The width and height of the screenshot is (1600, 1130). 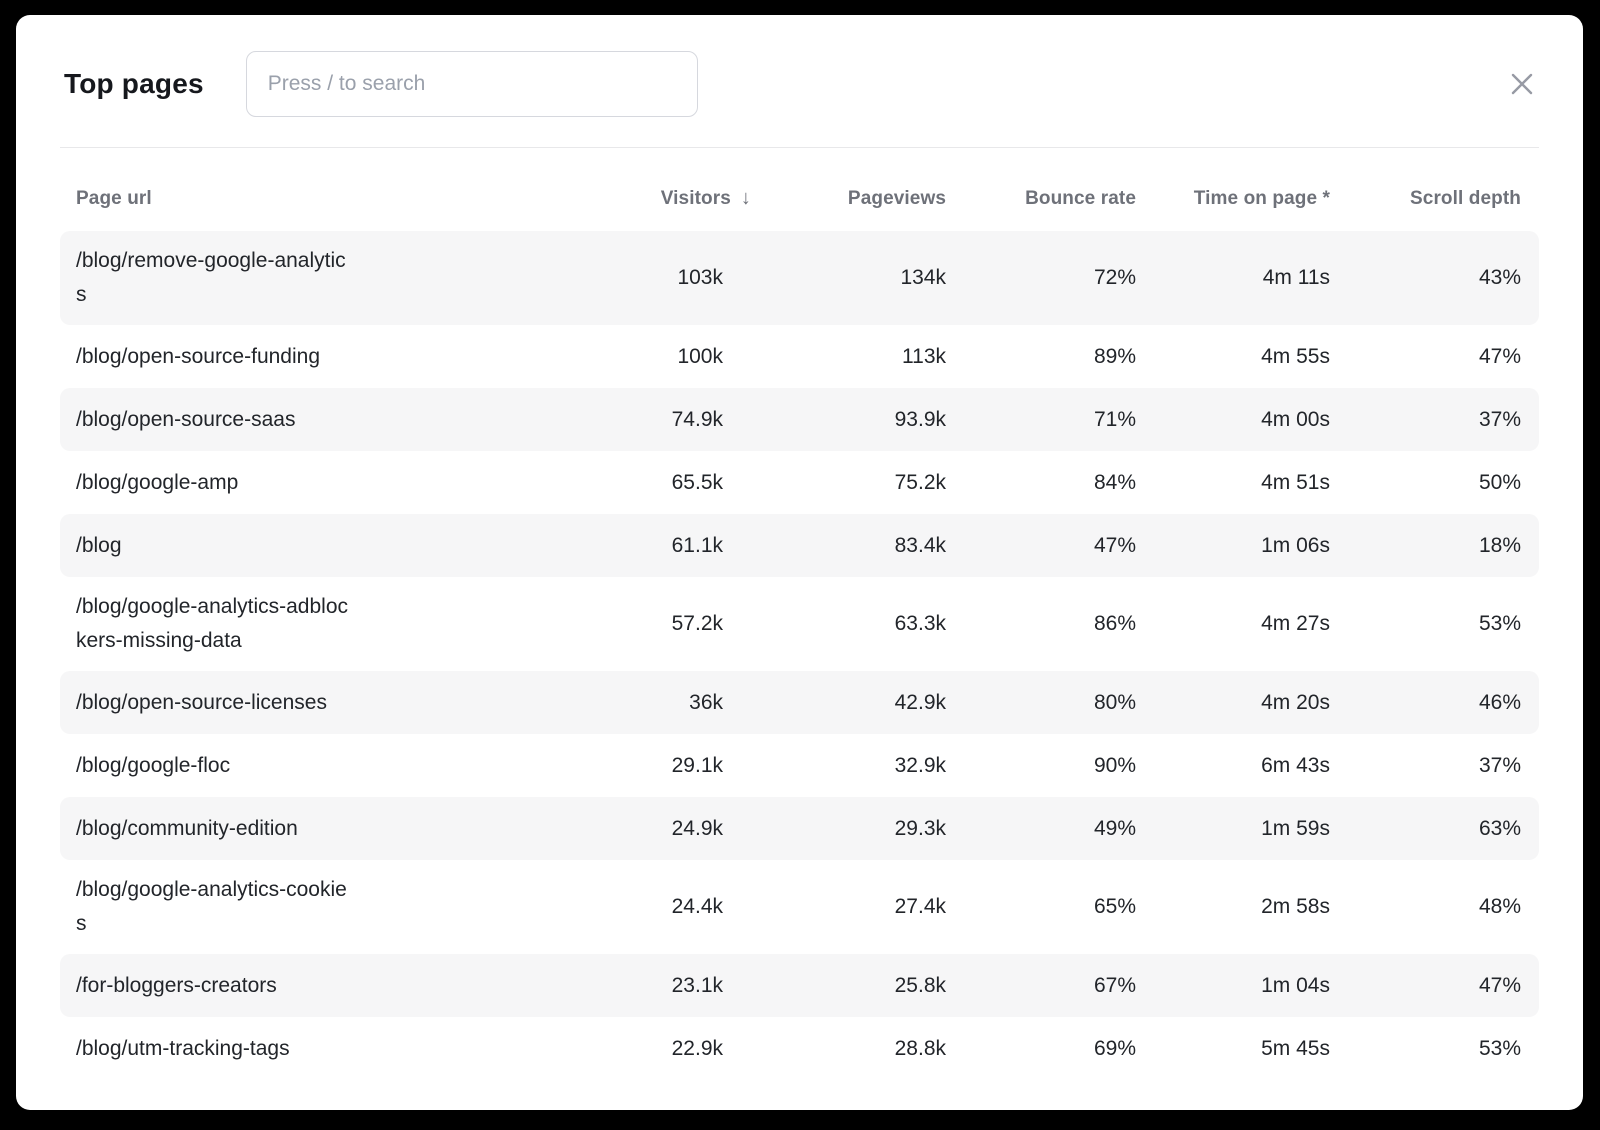 I want to click on page-url-link: /blog/open-source-licenses, so click(x=201, y=702).